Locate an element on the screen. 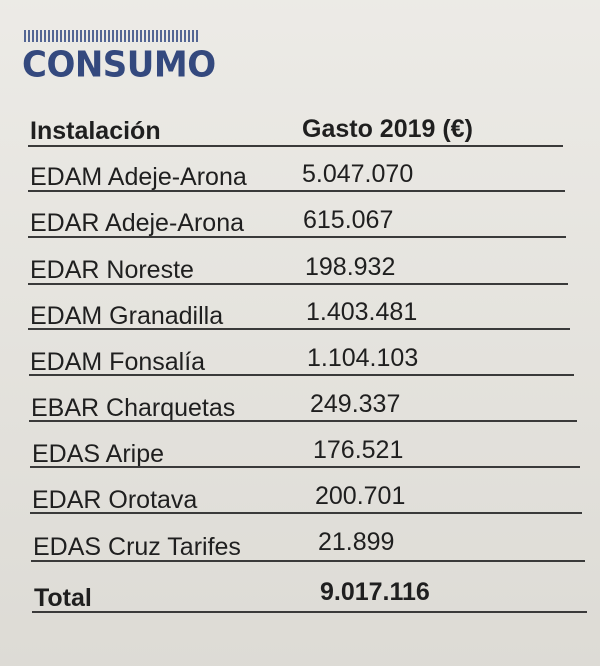 The image size is (600, 666). row-installation: EDAM Fonsalía is located at coordinates (118, 362).